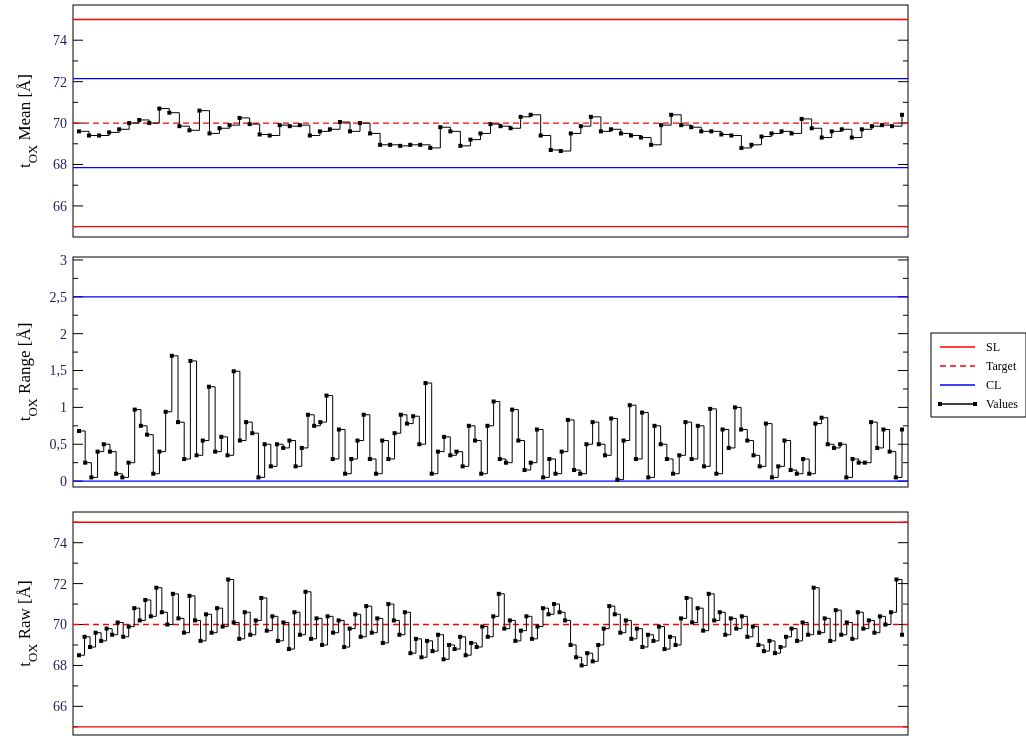  Describe the element at coordinates (63, 481) in the screenshot. I see `y-tick-label: 0` at that location.